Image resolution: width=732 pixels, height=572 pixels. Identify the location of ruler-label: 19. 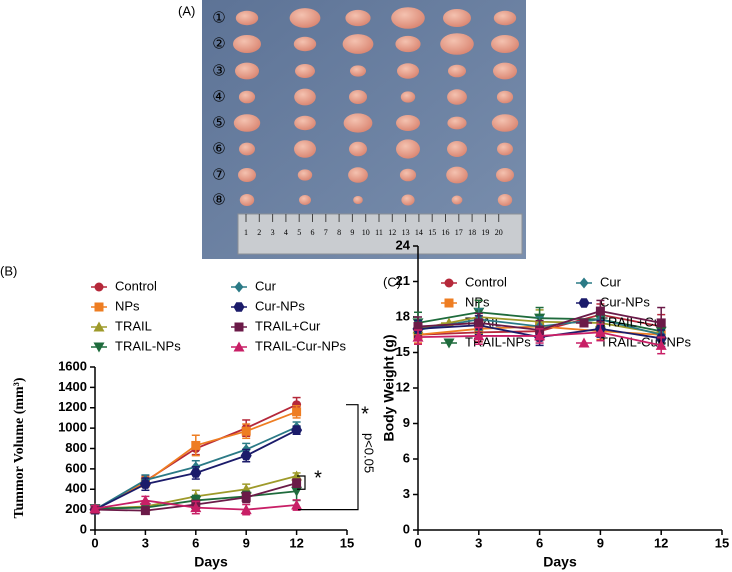
(485, 232).